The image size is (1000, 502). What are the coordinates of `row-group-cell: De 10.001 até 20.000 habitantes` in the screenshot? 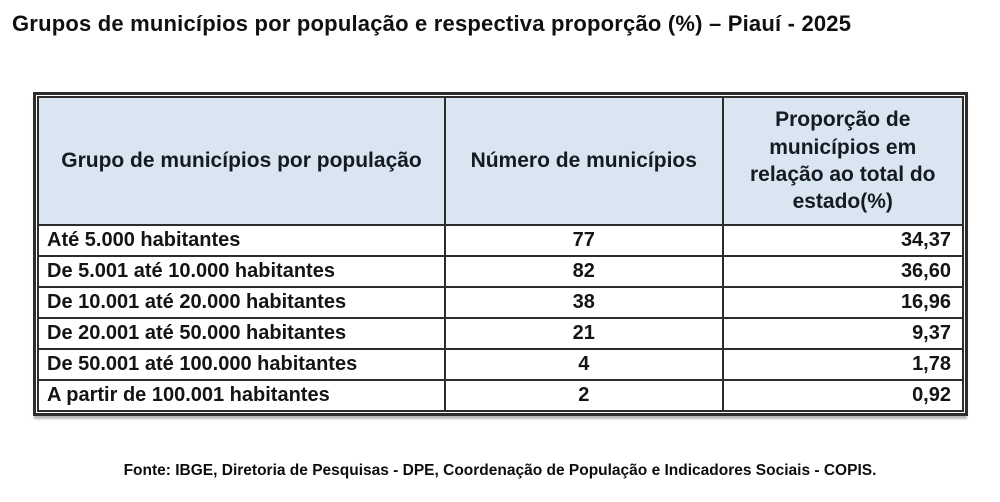 It's located at (241, 302).